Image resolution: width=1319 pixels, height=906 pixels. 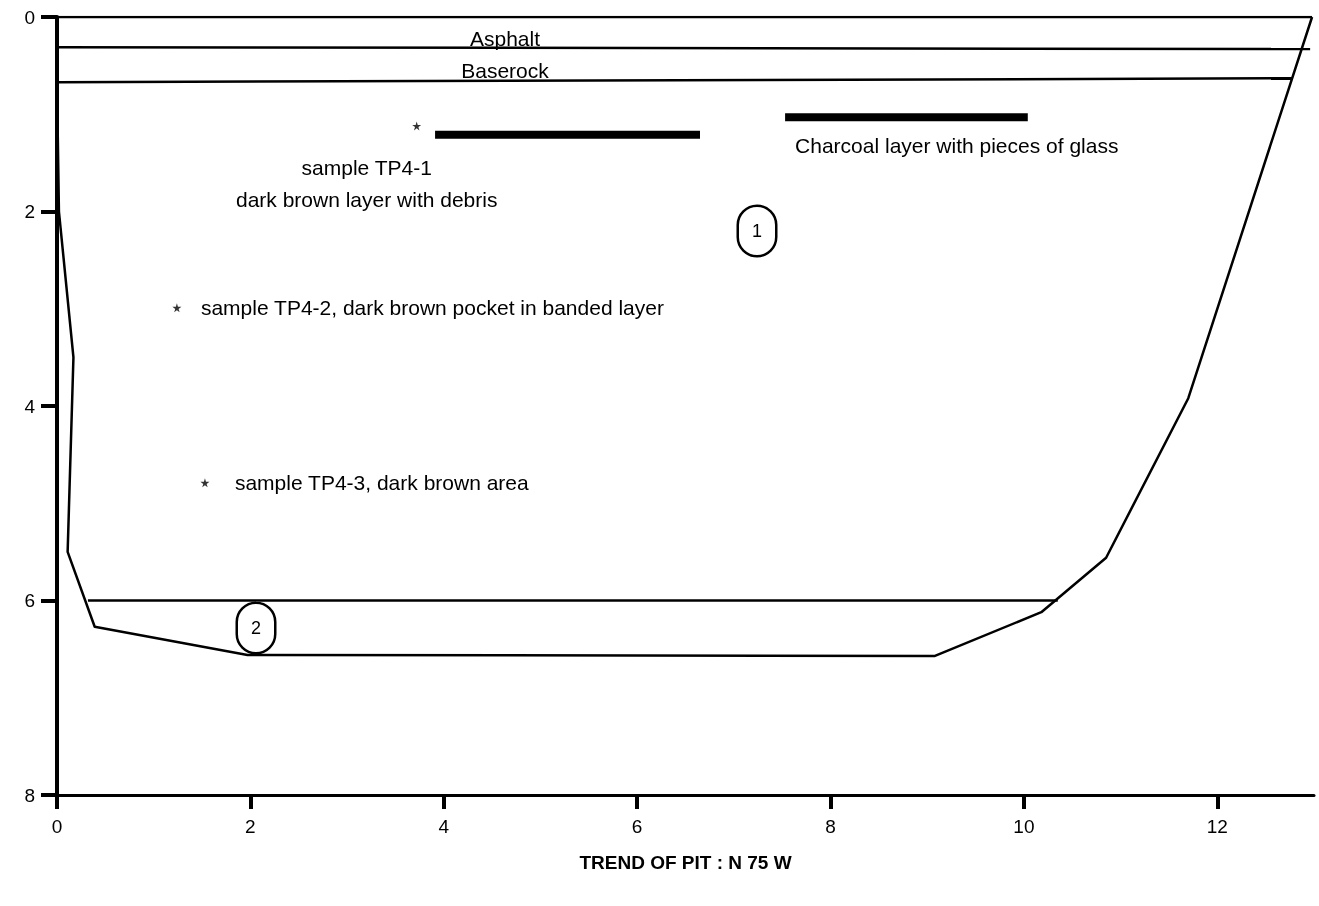 What do you see at coordinates (444, 826) in the screenshot?
I see `x-tick-label: 4` at bounding box center [444, 826].